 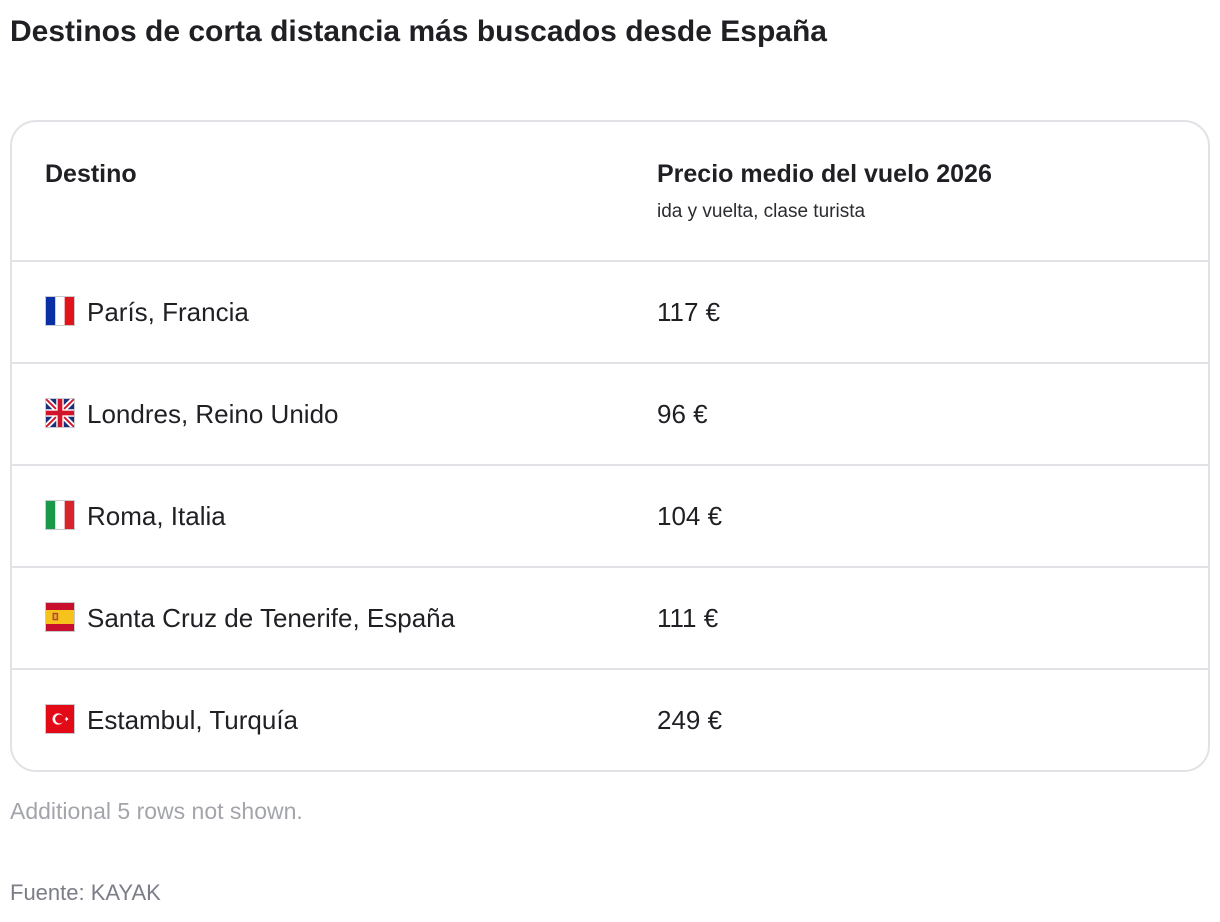 I want to click on flight-price: 117 €, so click(x=688, y=312).